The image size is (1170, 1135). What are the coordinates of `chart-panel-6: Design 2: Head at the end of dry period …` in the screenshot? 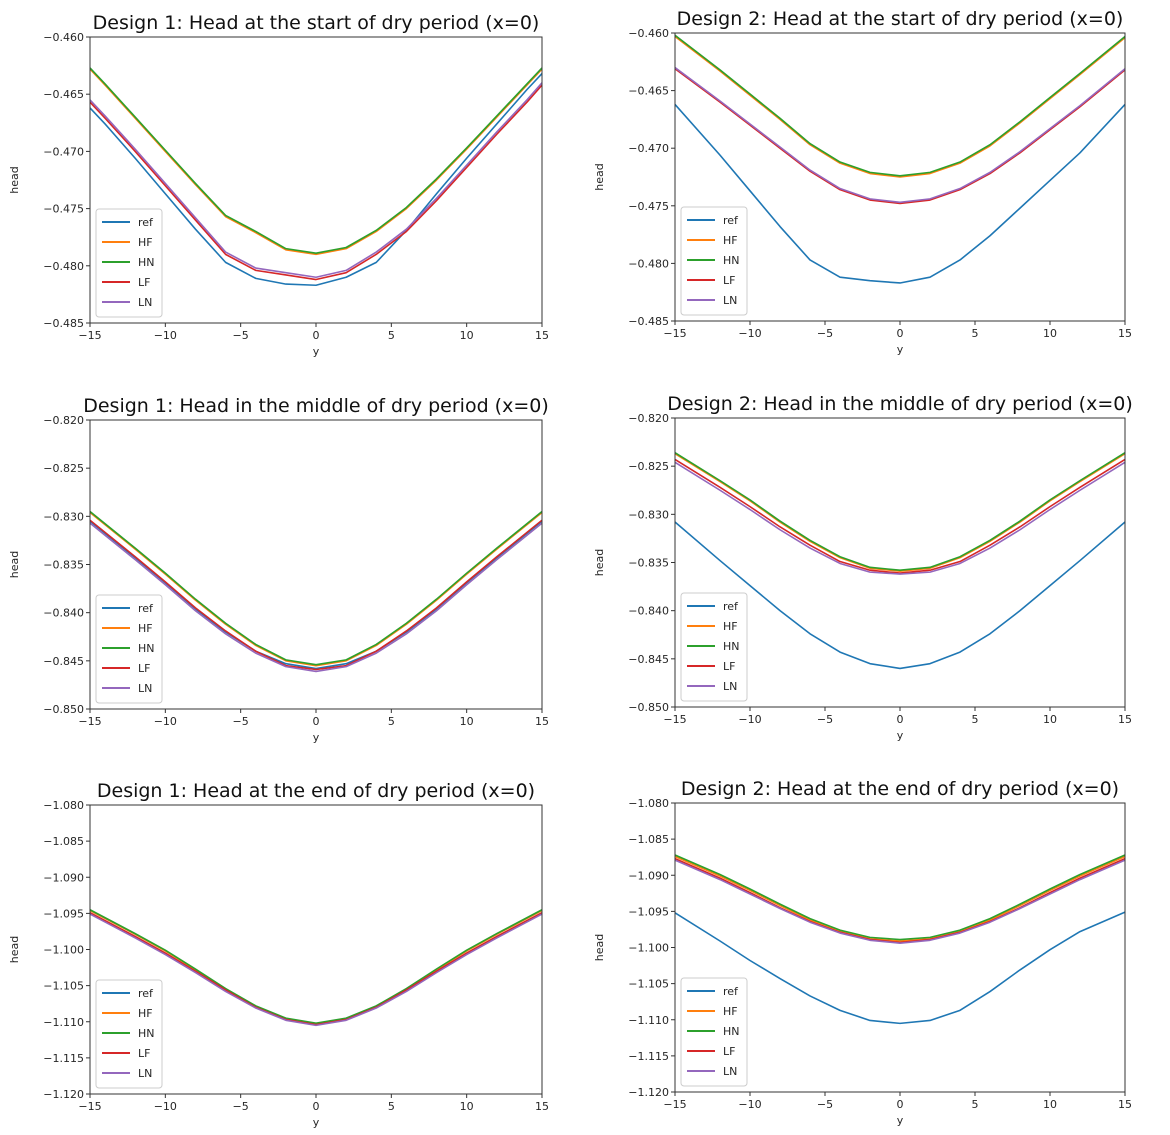 It's located at (862, 952).